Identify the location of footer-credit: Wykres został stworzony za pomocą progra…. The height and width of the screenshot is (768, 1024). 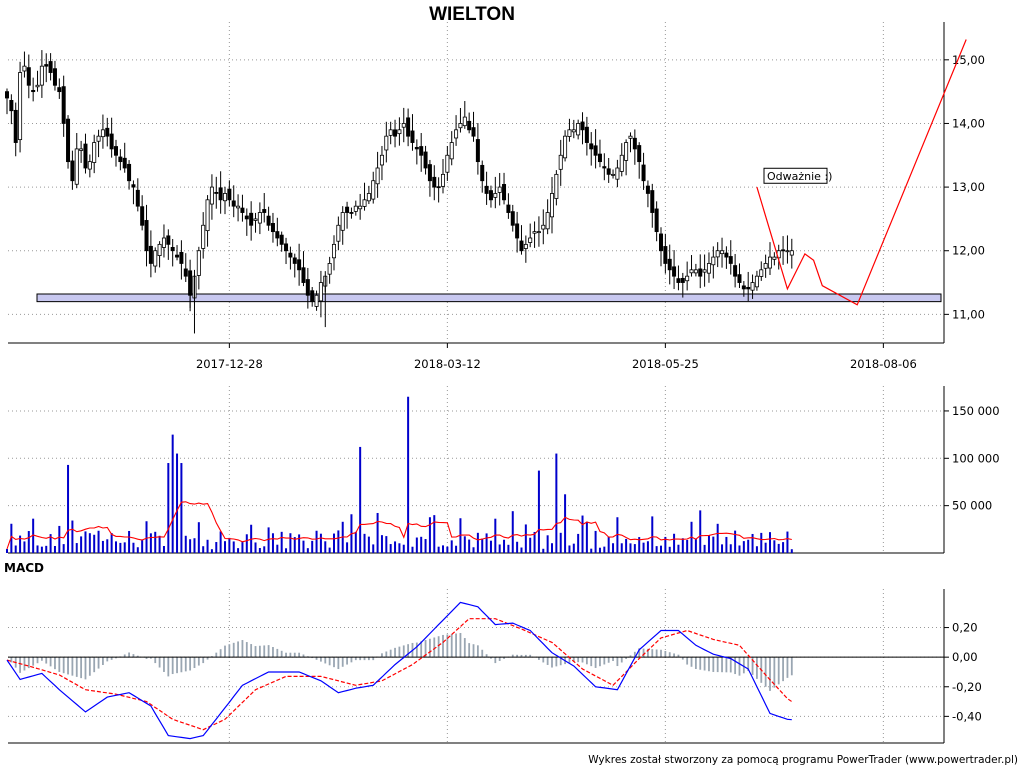
(803, 760).